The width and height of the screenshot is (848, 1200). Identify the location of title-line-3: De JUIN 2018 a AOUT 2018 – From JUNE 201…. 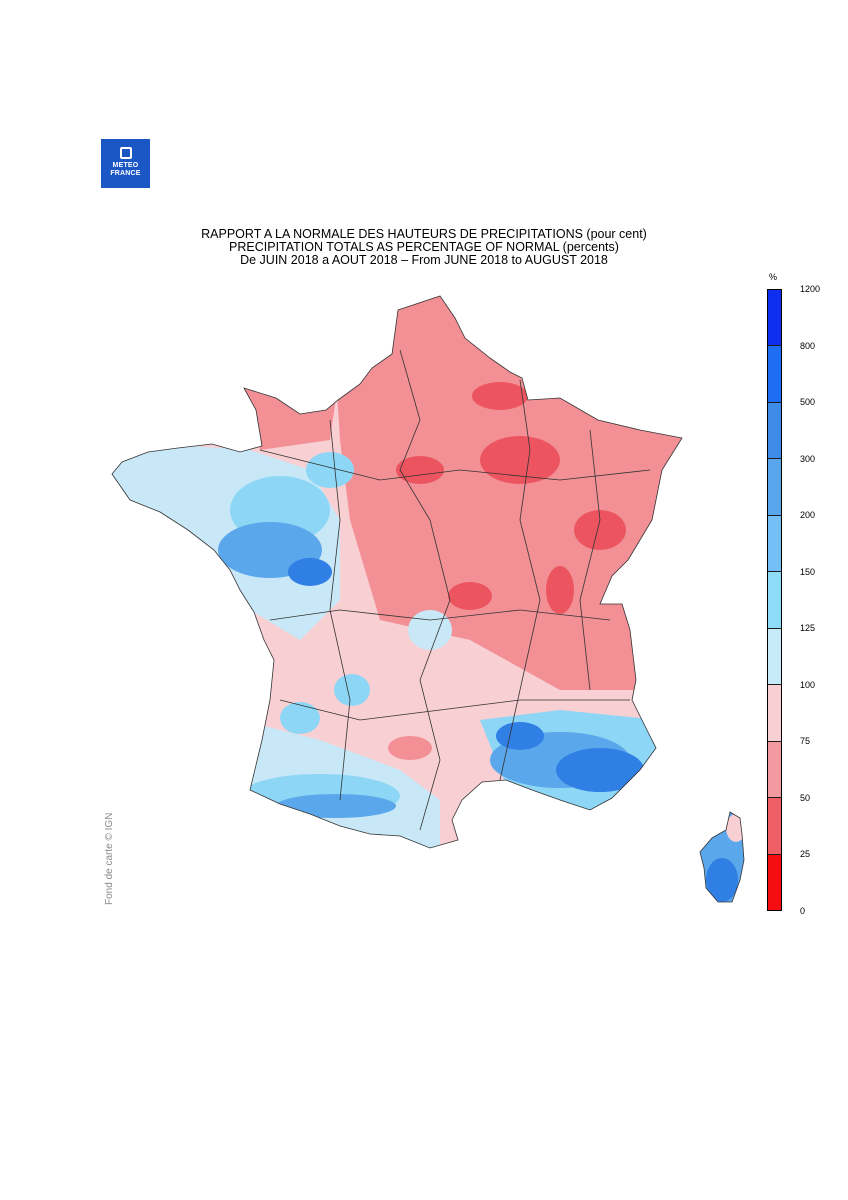
(424, 260).